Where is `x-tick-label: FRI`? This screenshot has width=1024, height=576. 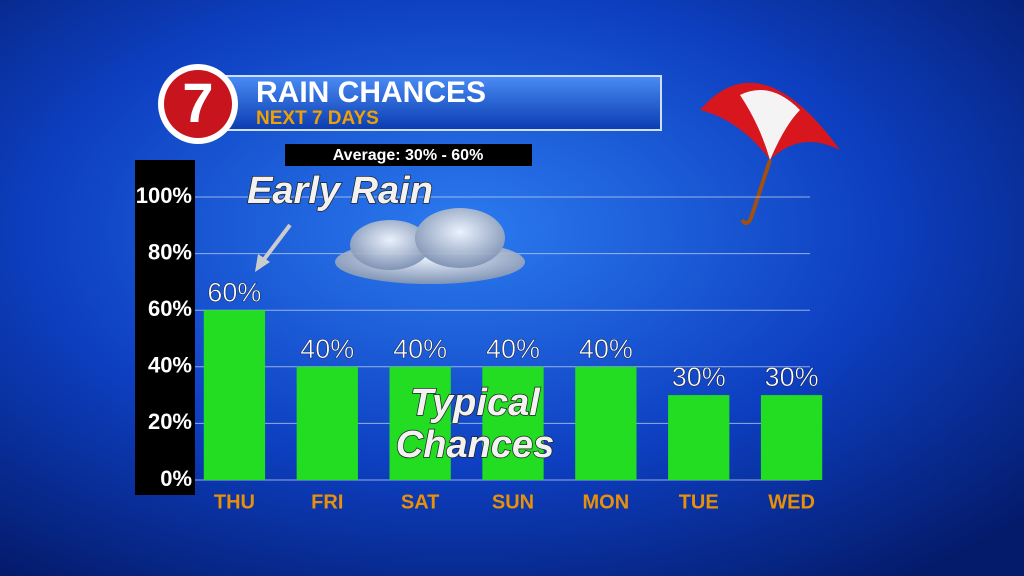
x-tick-label: FRI is located at coordinates (327, 502).